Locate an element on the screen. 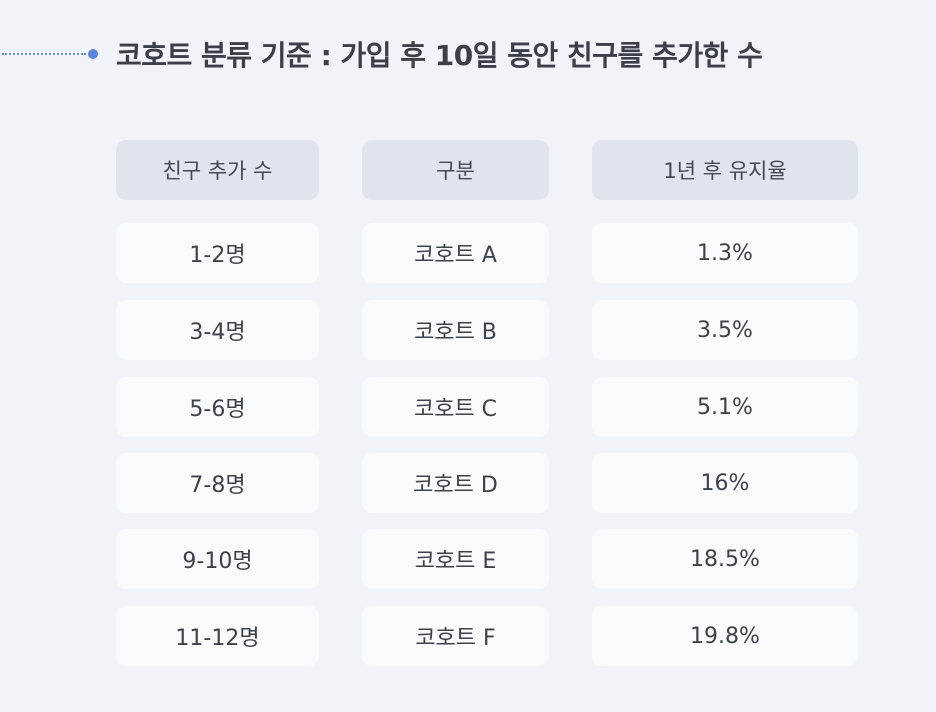  cell-friend-count: 5-6명 is located at coordinates (217, 407).